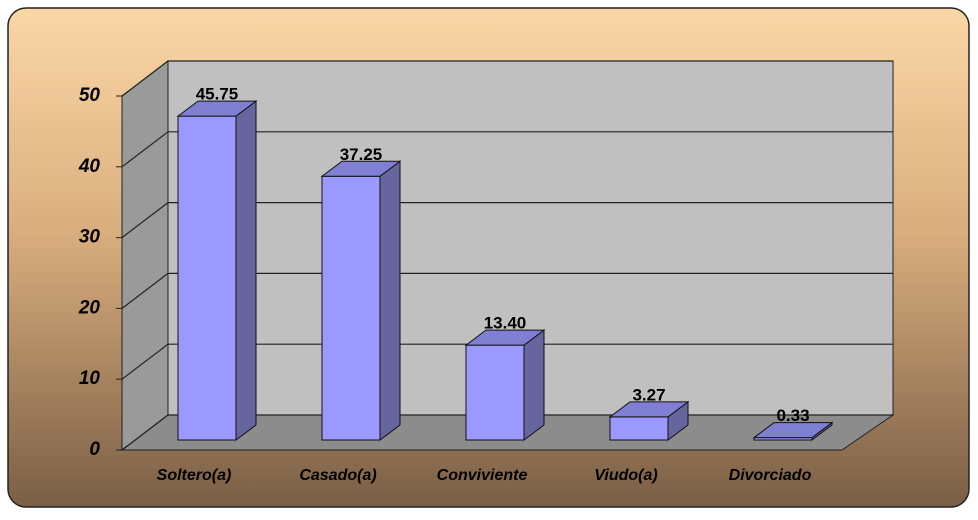 The height and width of the screenshot is (520, 978). I want to click on value-label: 37.25, so click(361, 154).